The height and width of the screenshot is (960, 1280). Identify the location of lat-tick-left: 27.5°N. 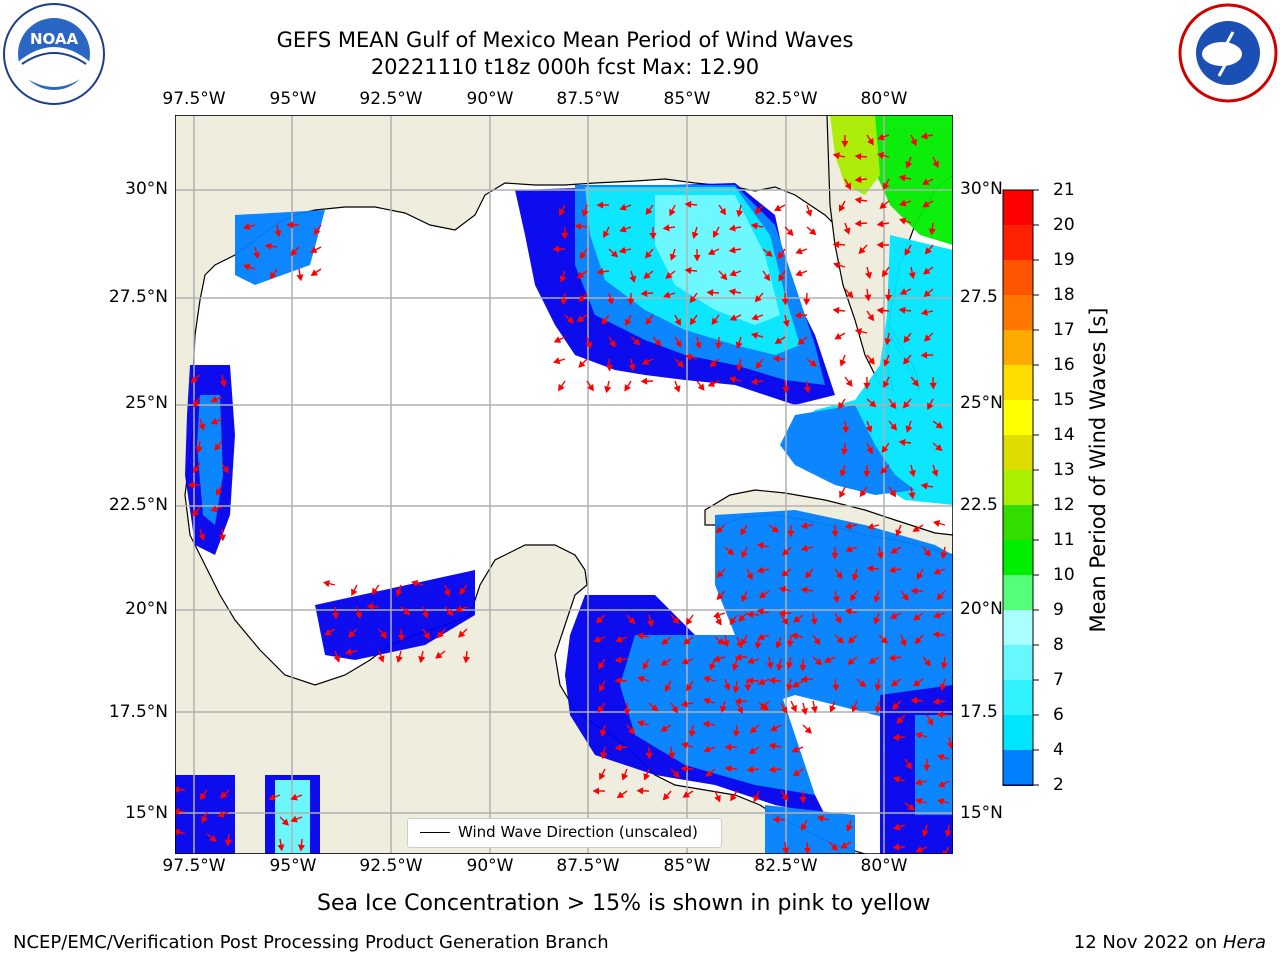
(138, 297).